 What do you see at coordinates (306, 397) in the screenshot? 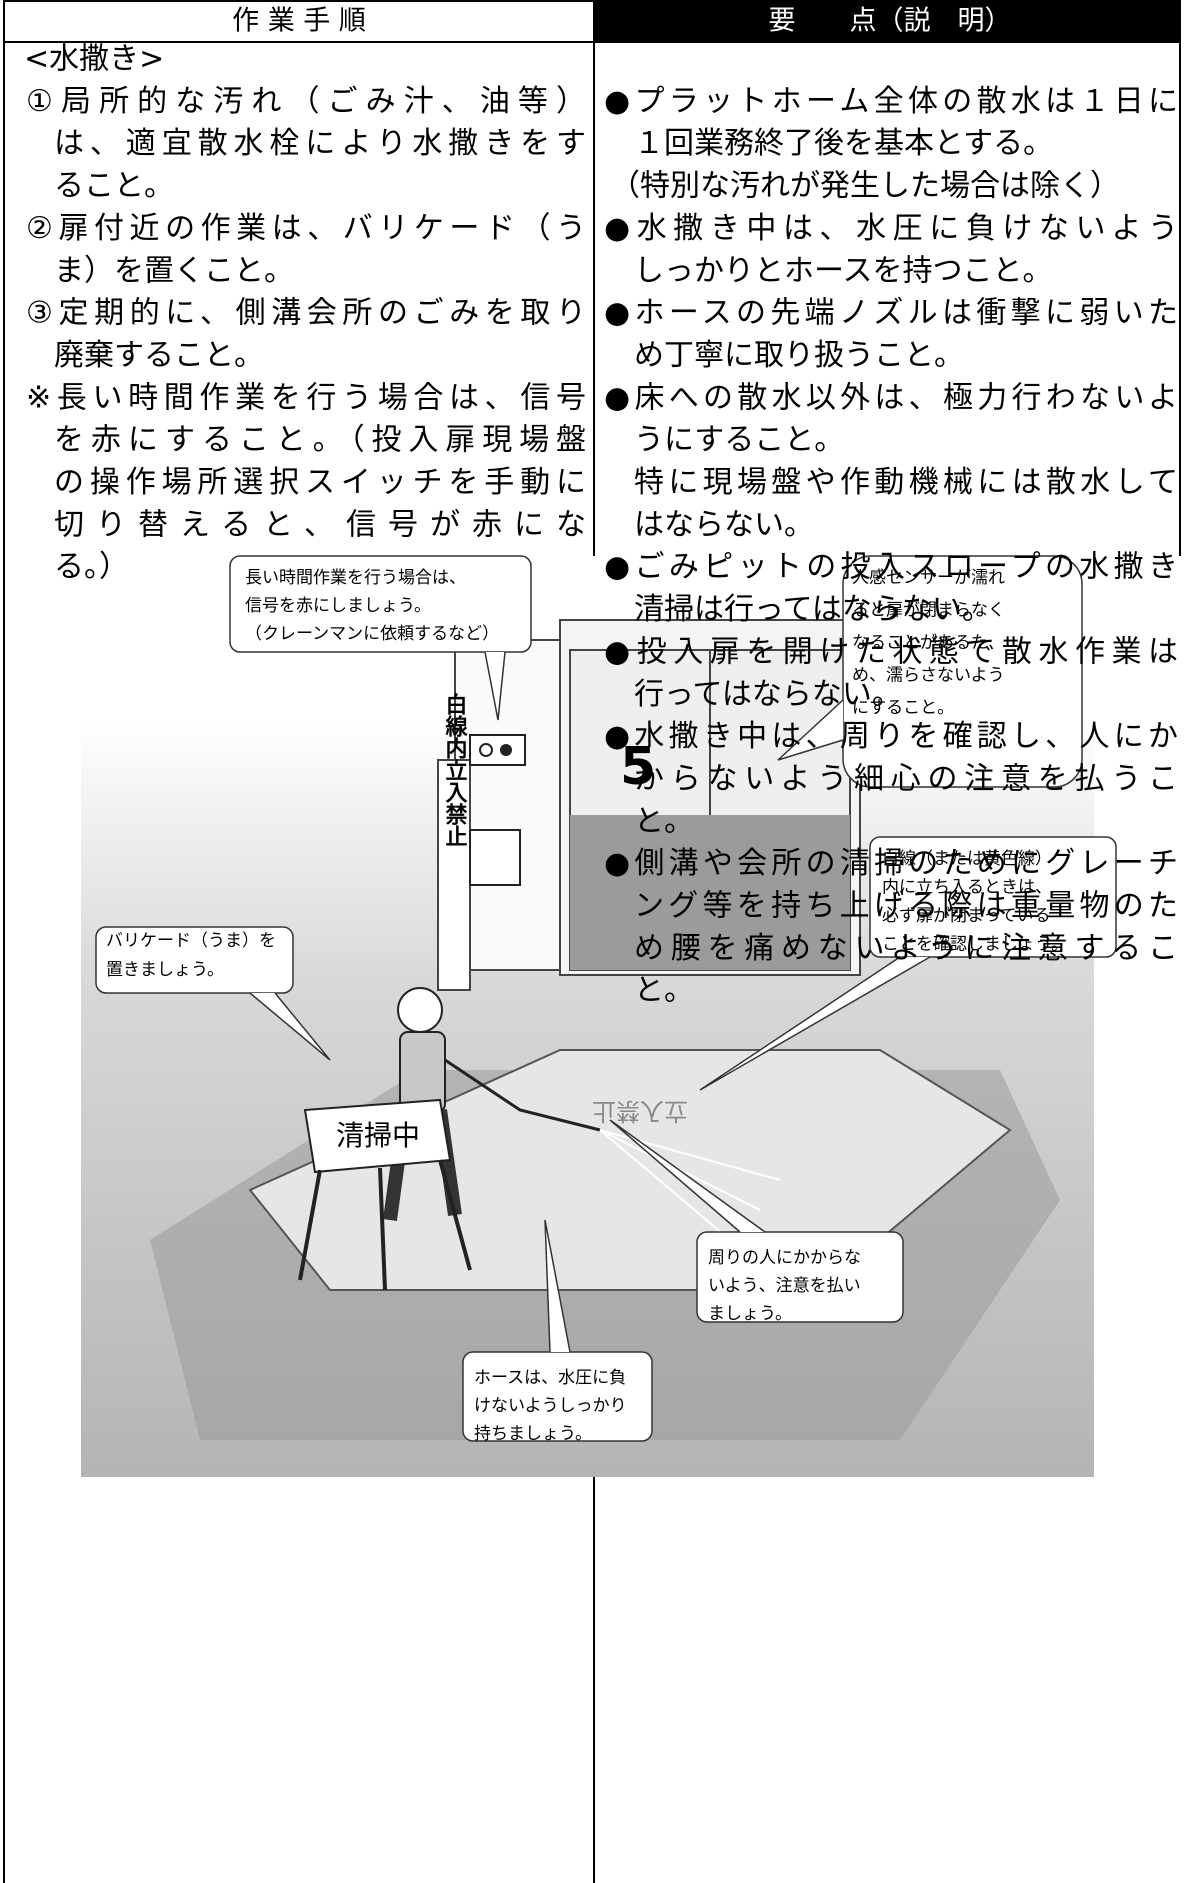
I see `text-line: ※長い時間作業を行う場合は、信号` at bounding box center [306, 397].